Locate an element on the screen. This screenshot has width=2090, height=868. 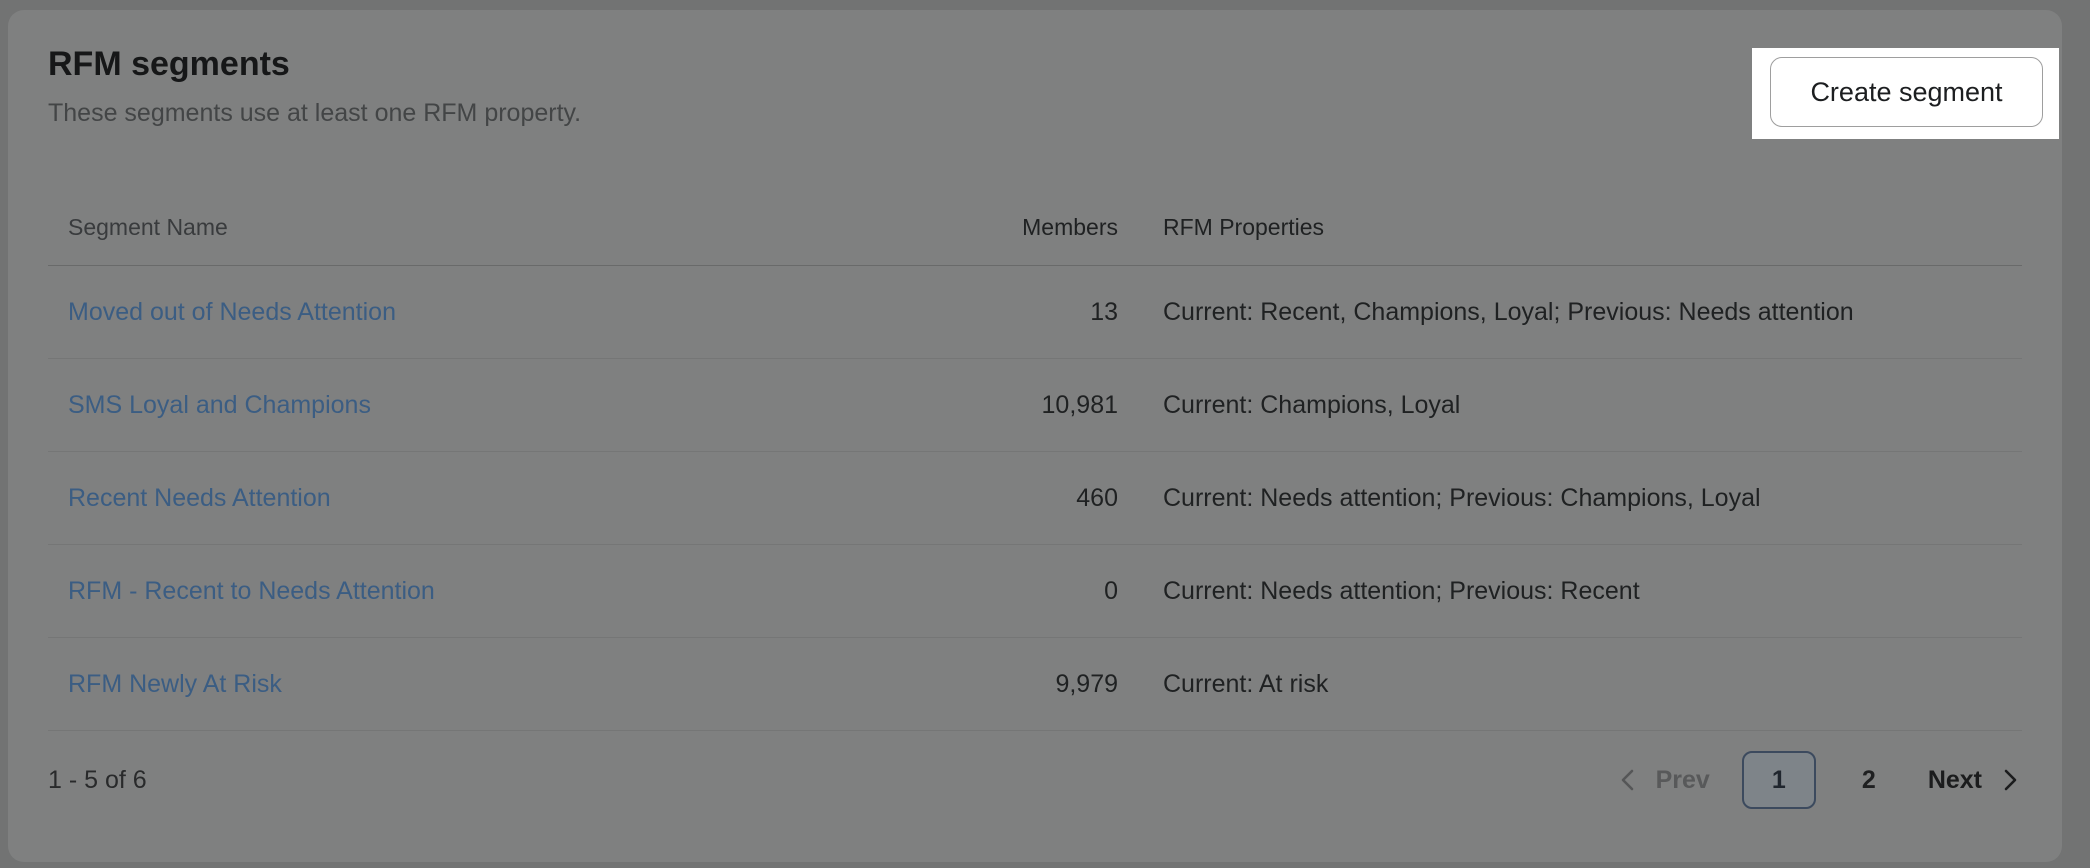
members-value: 460 is located at coordinates (1097, 497).